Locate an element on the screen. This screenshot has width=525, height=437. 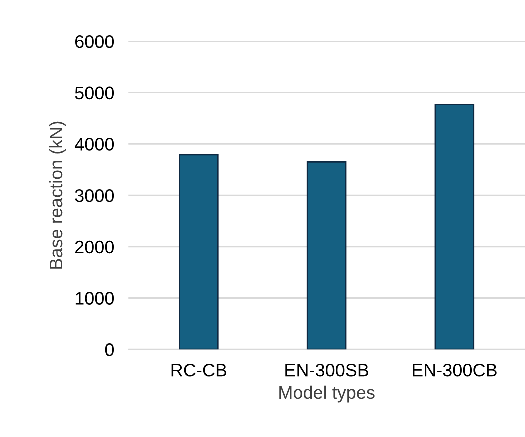
y-tick-label: 4000 is located at coordinates (94, 144).